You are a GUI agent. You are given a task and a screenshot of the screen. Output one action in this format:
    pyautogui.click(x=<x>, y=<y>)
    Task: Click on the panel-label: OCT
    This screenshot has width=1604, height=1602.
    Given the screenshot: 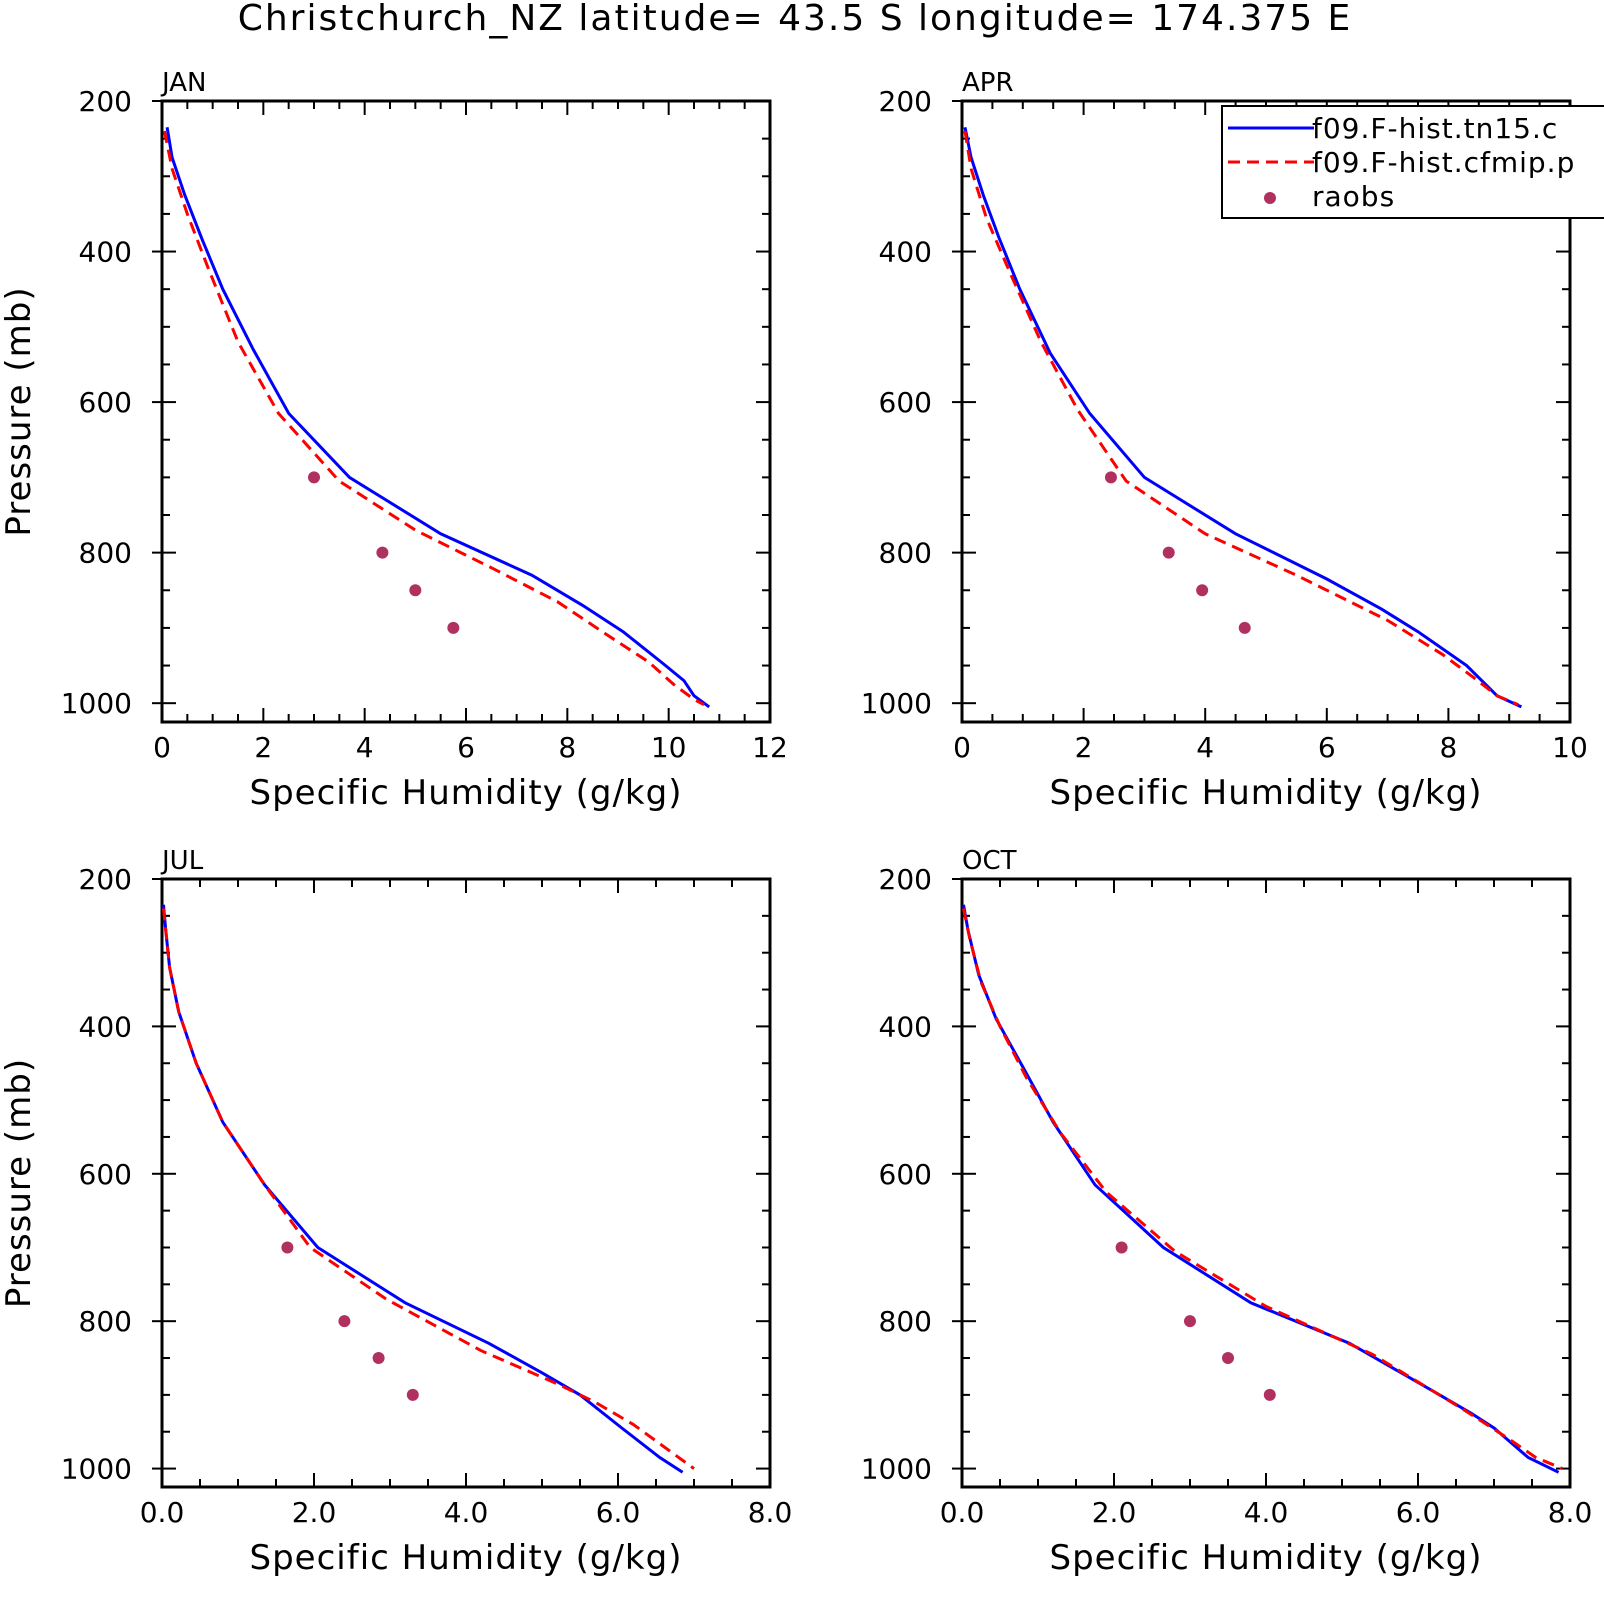 What is the action you would take?
    pyautogui.click(x=989, y=861)
    